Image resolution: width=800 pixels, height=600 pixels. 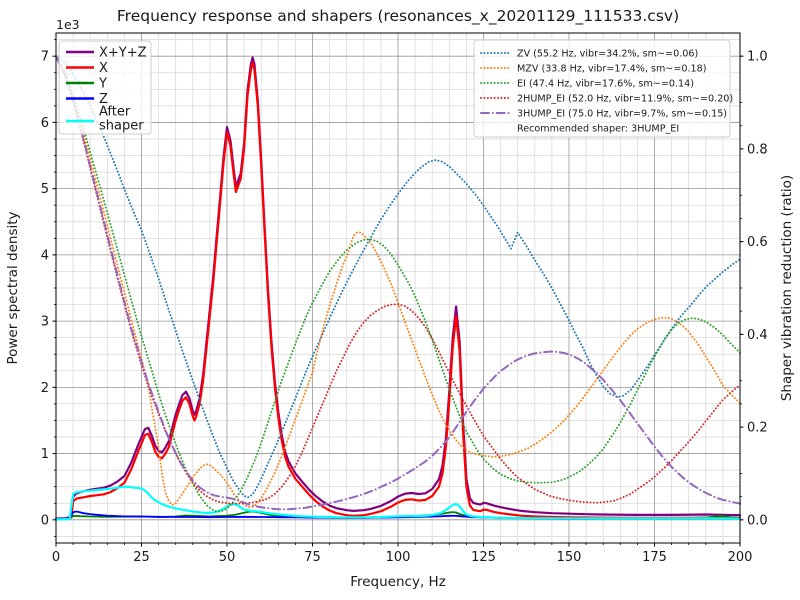 I want to click on y-left-tick-label: 2, so click(x=45, y=388).